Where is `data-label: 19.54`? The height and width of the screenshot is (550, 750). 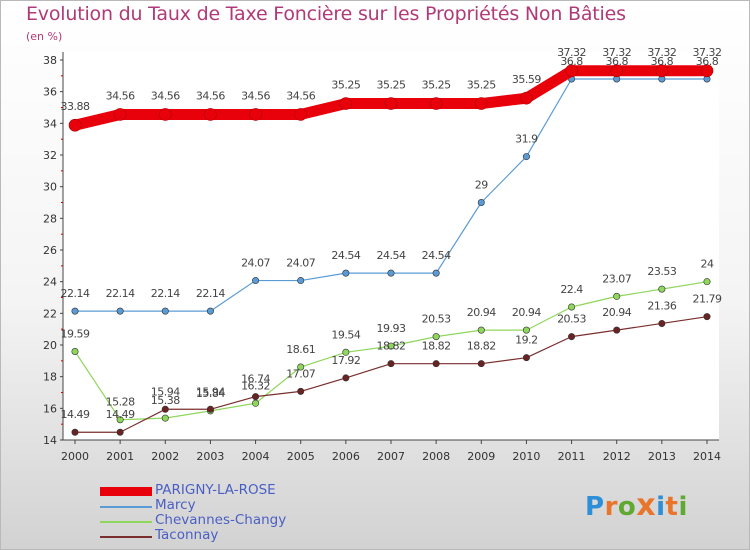
data-label: 19.54 is located at coordinates (345, 334).